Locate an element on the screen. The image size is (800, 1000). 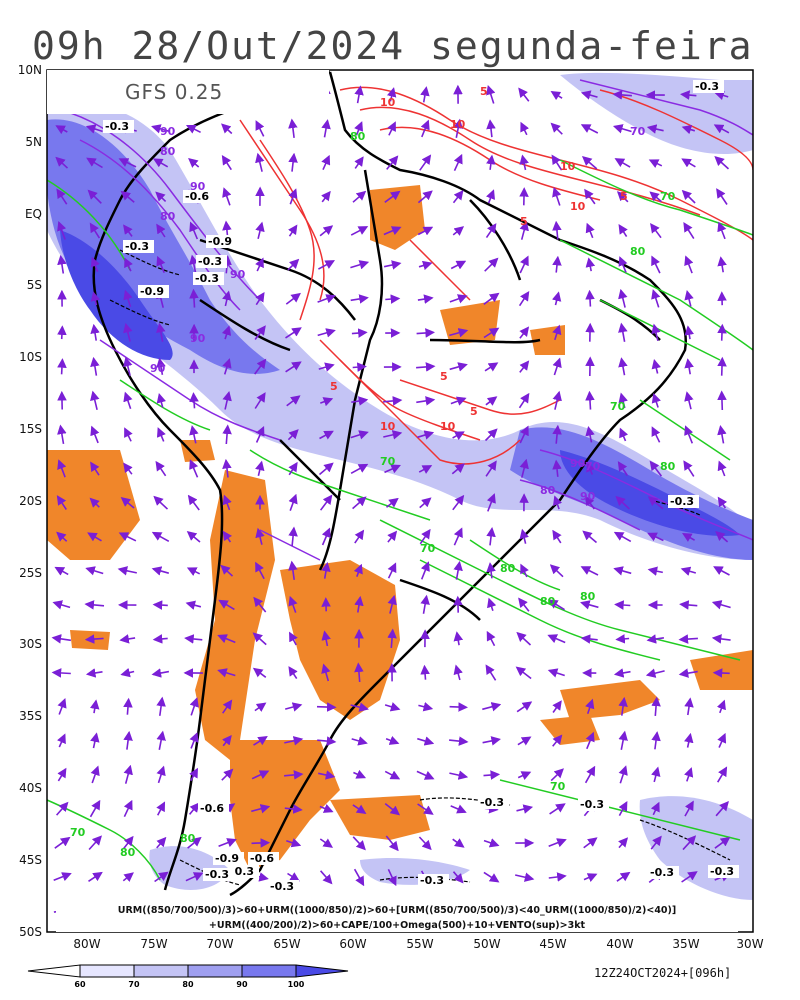
lat-label: 15S is located at coordinates (30, 429).